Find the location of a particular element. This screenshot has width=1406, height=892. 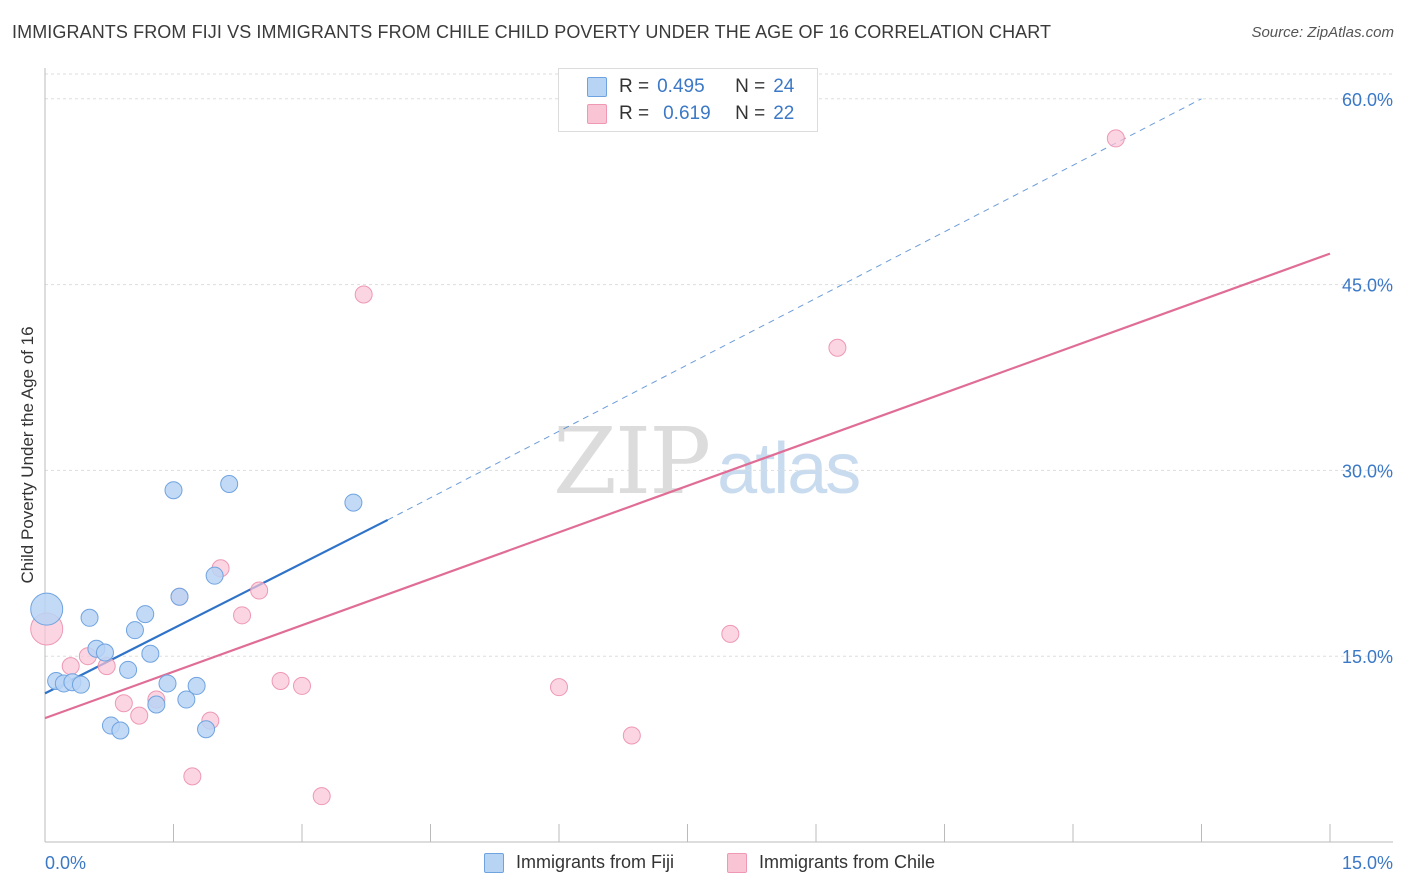

y-tick-labels: 15.0% 30.0% 45.0% 60.0% is located at coordinates (1367, 378).